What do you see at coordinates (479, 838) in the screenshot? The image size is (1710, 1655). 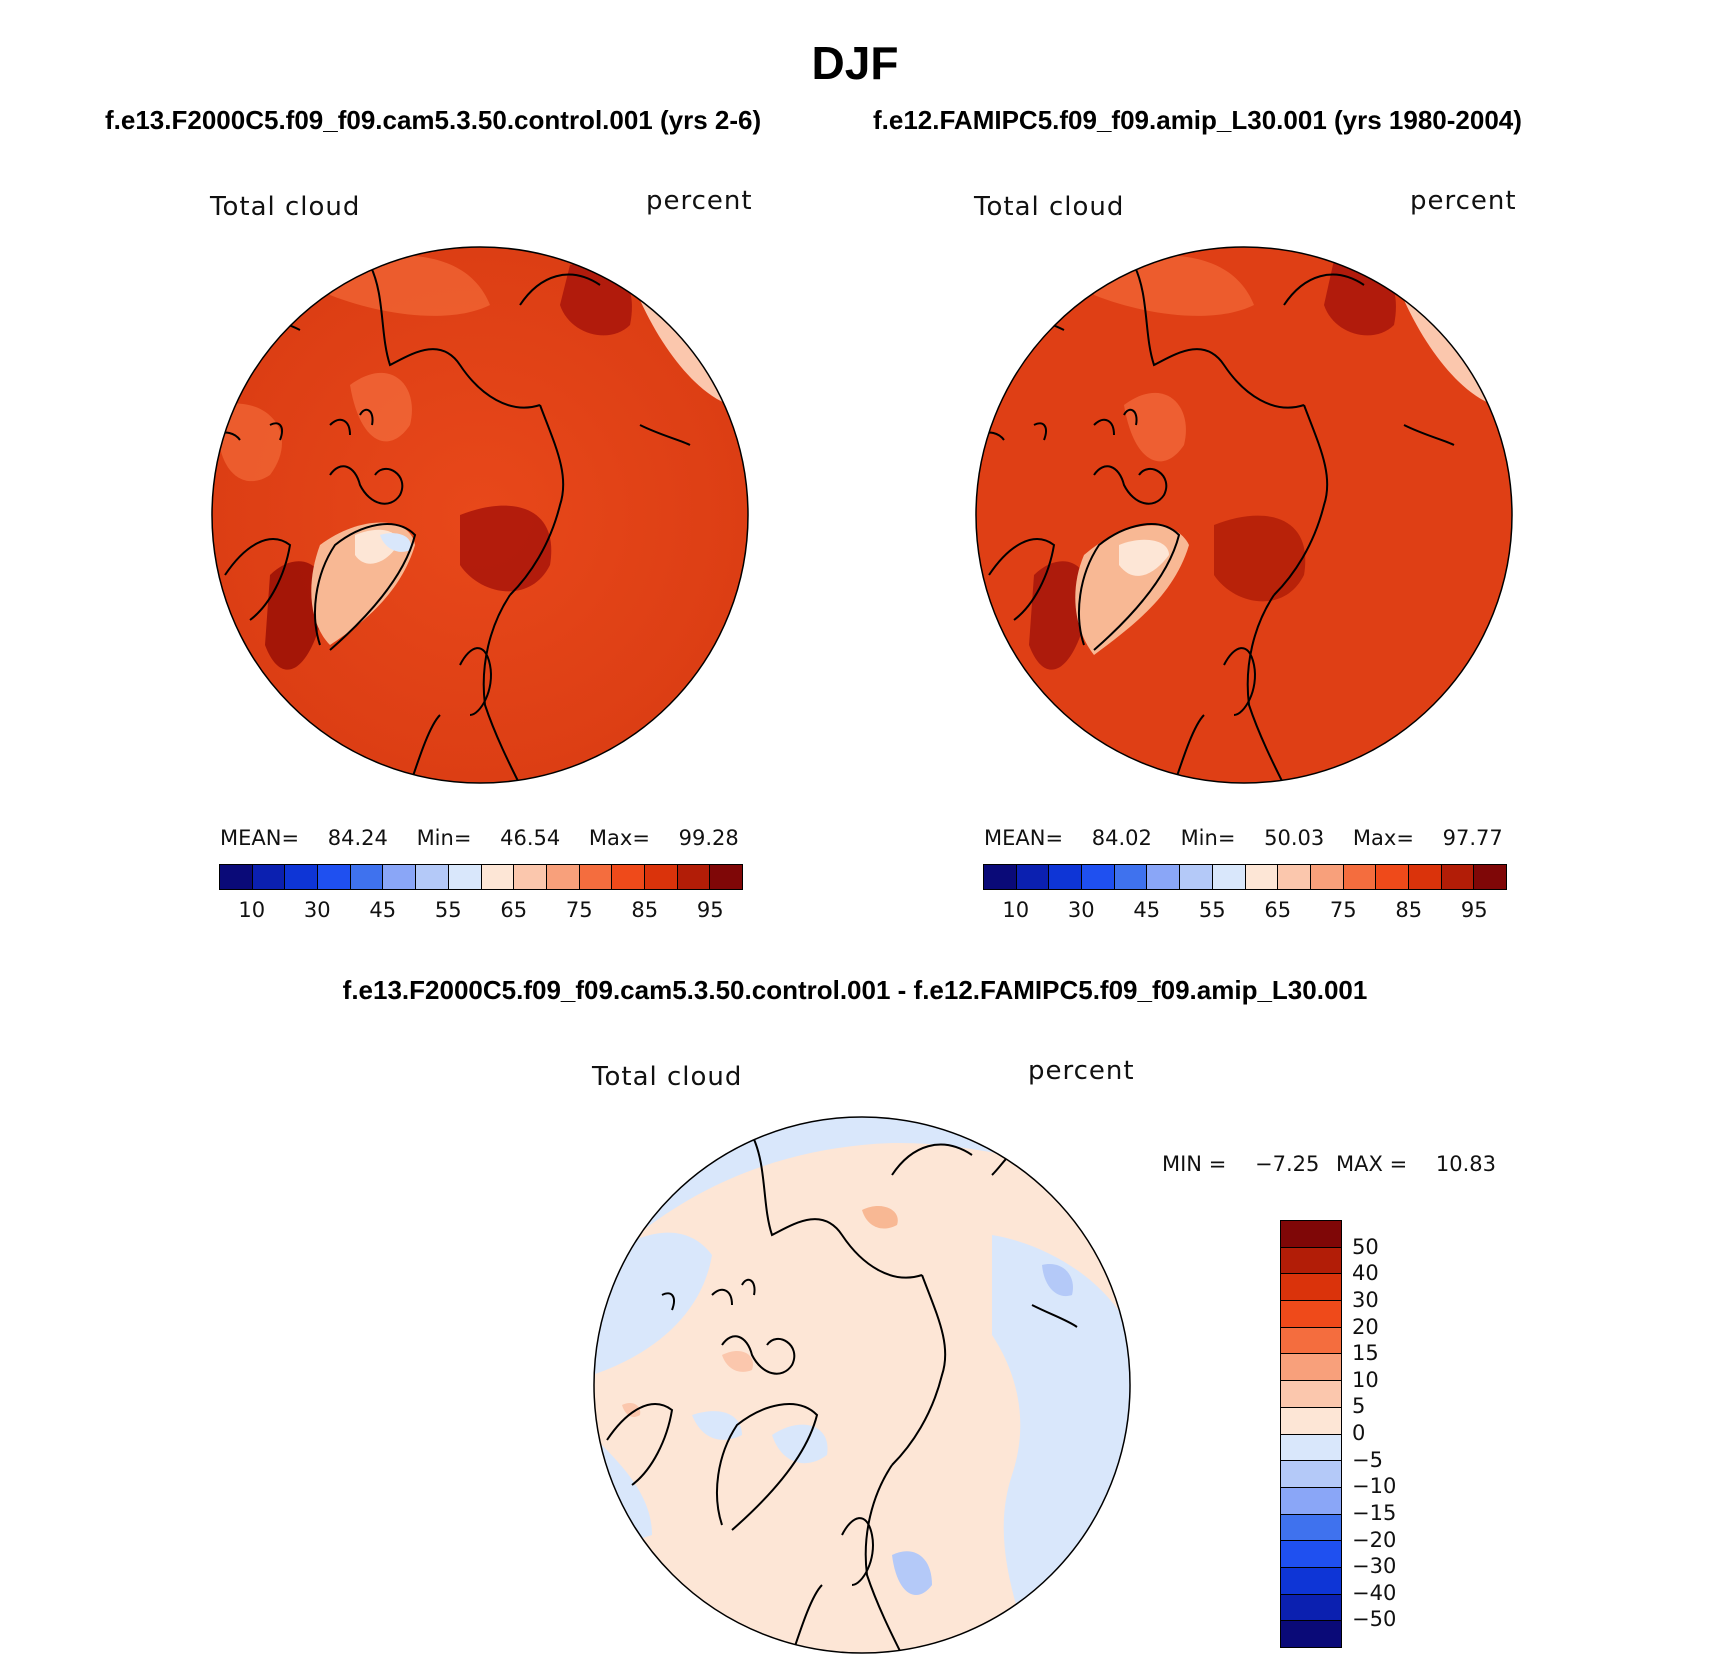 I see `panel1-stats: MEAN= 84.24 Min= 46.54 Max= 99.28` at bounding box center [479, 838].